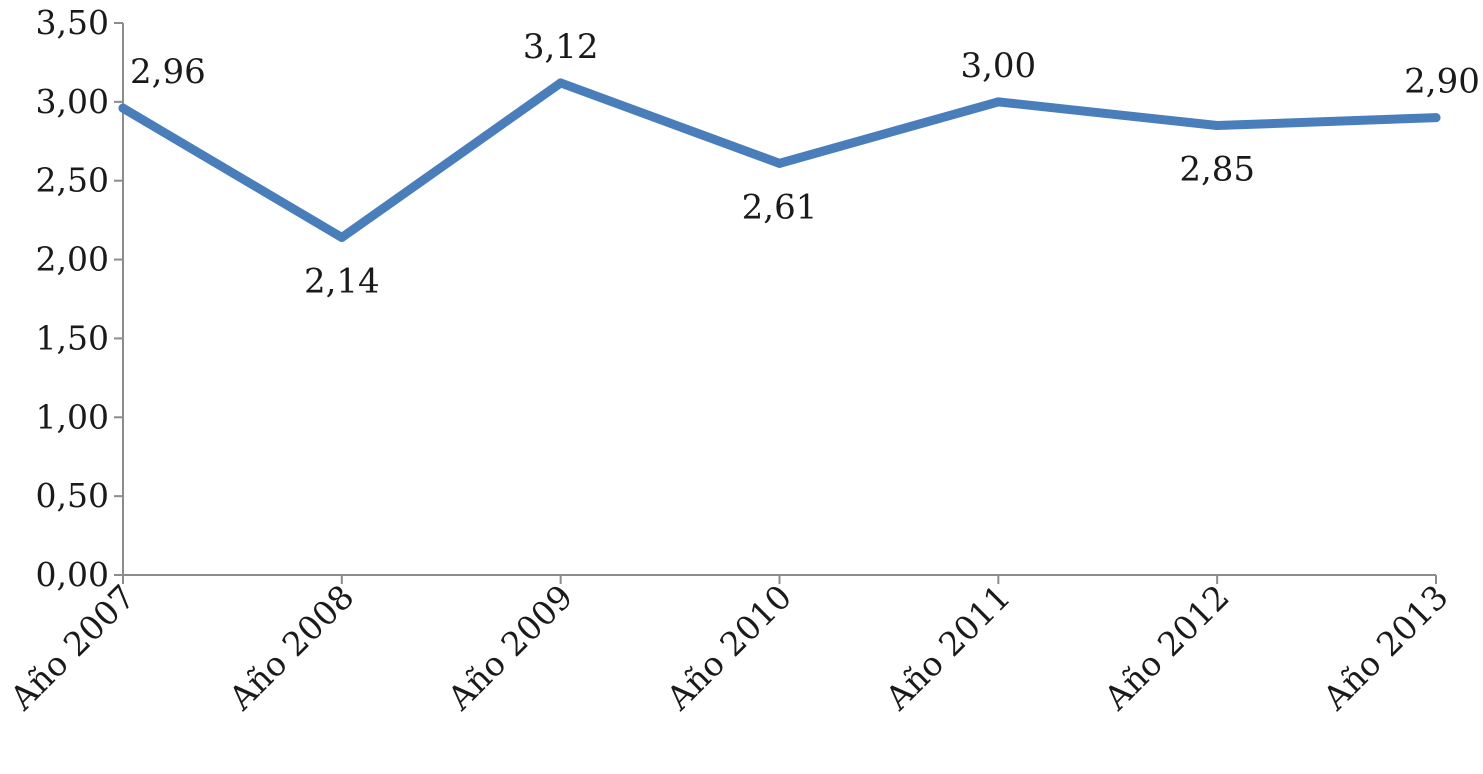  What do you see at coordinates (1385, 647) in the screenshot?
I see `x-tick-label: Año 2013` at bounding box center [1385, 647].